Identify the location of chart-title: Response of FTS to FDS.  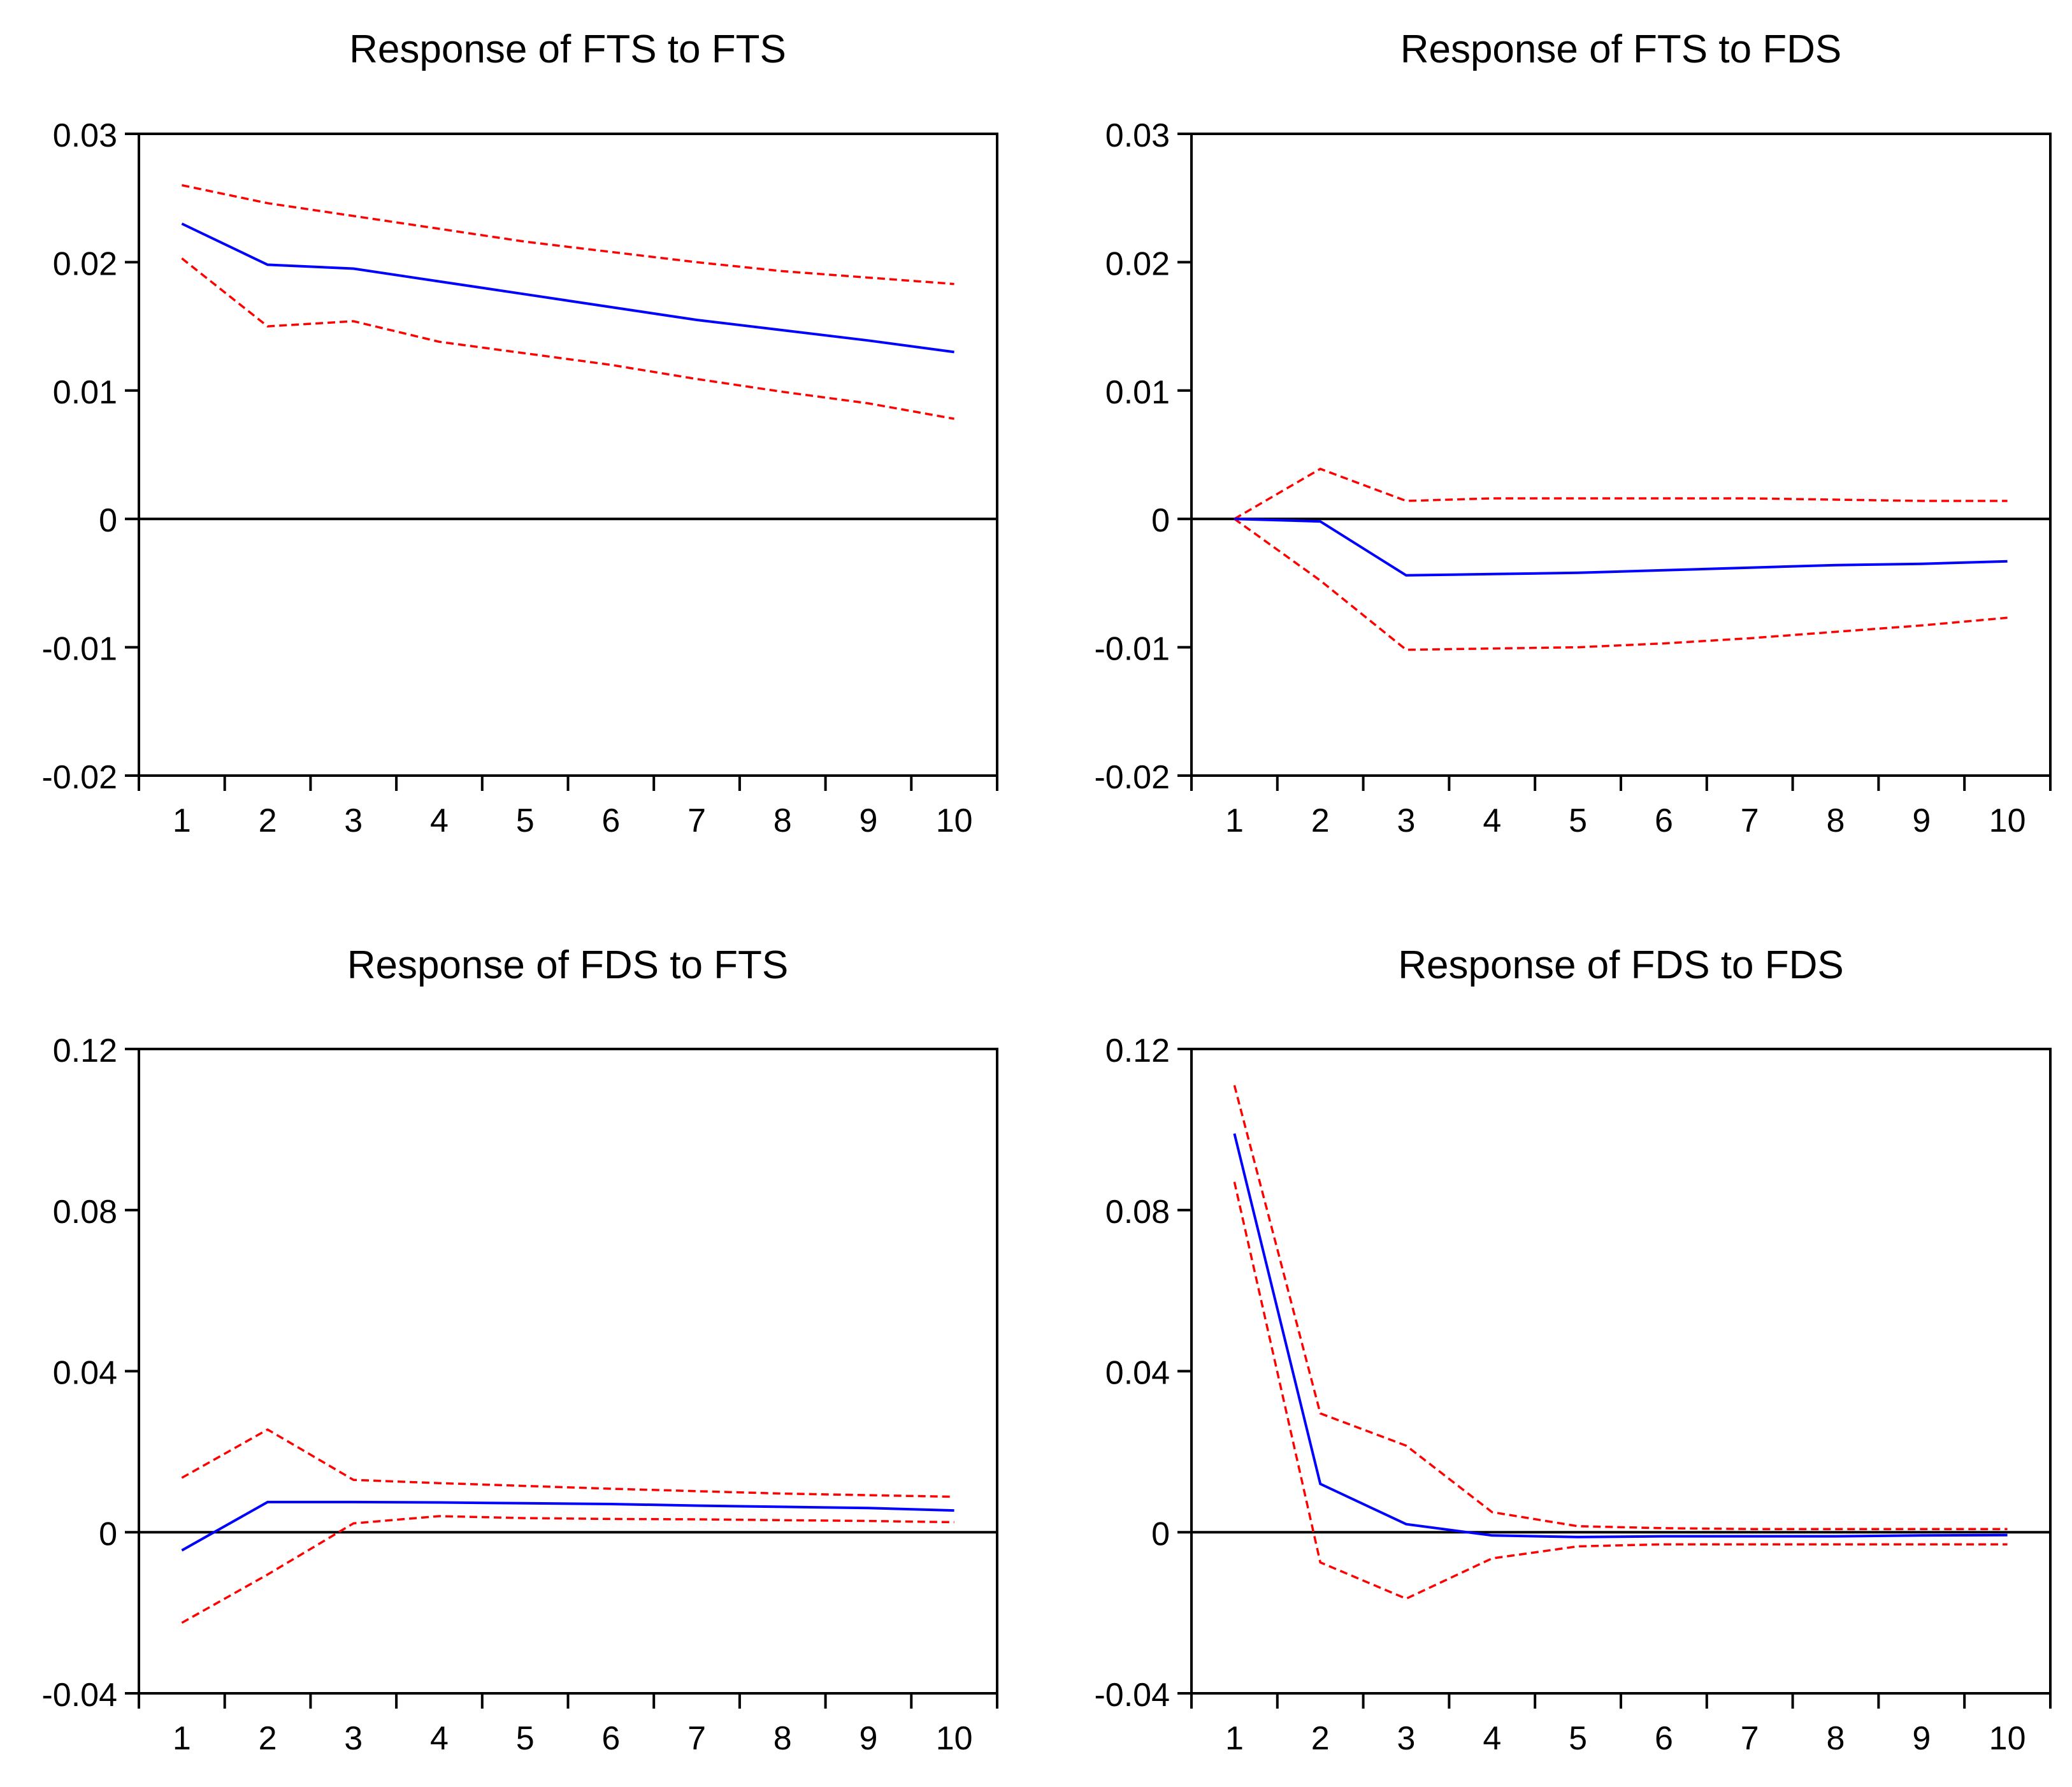
(1621, 49).